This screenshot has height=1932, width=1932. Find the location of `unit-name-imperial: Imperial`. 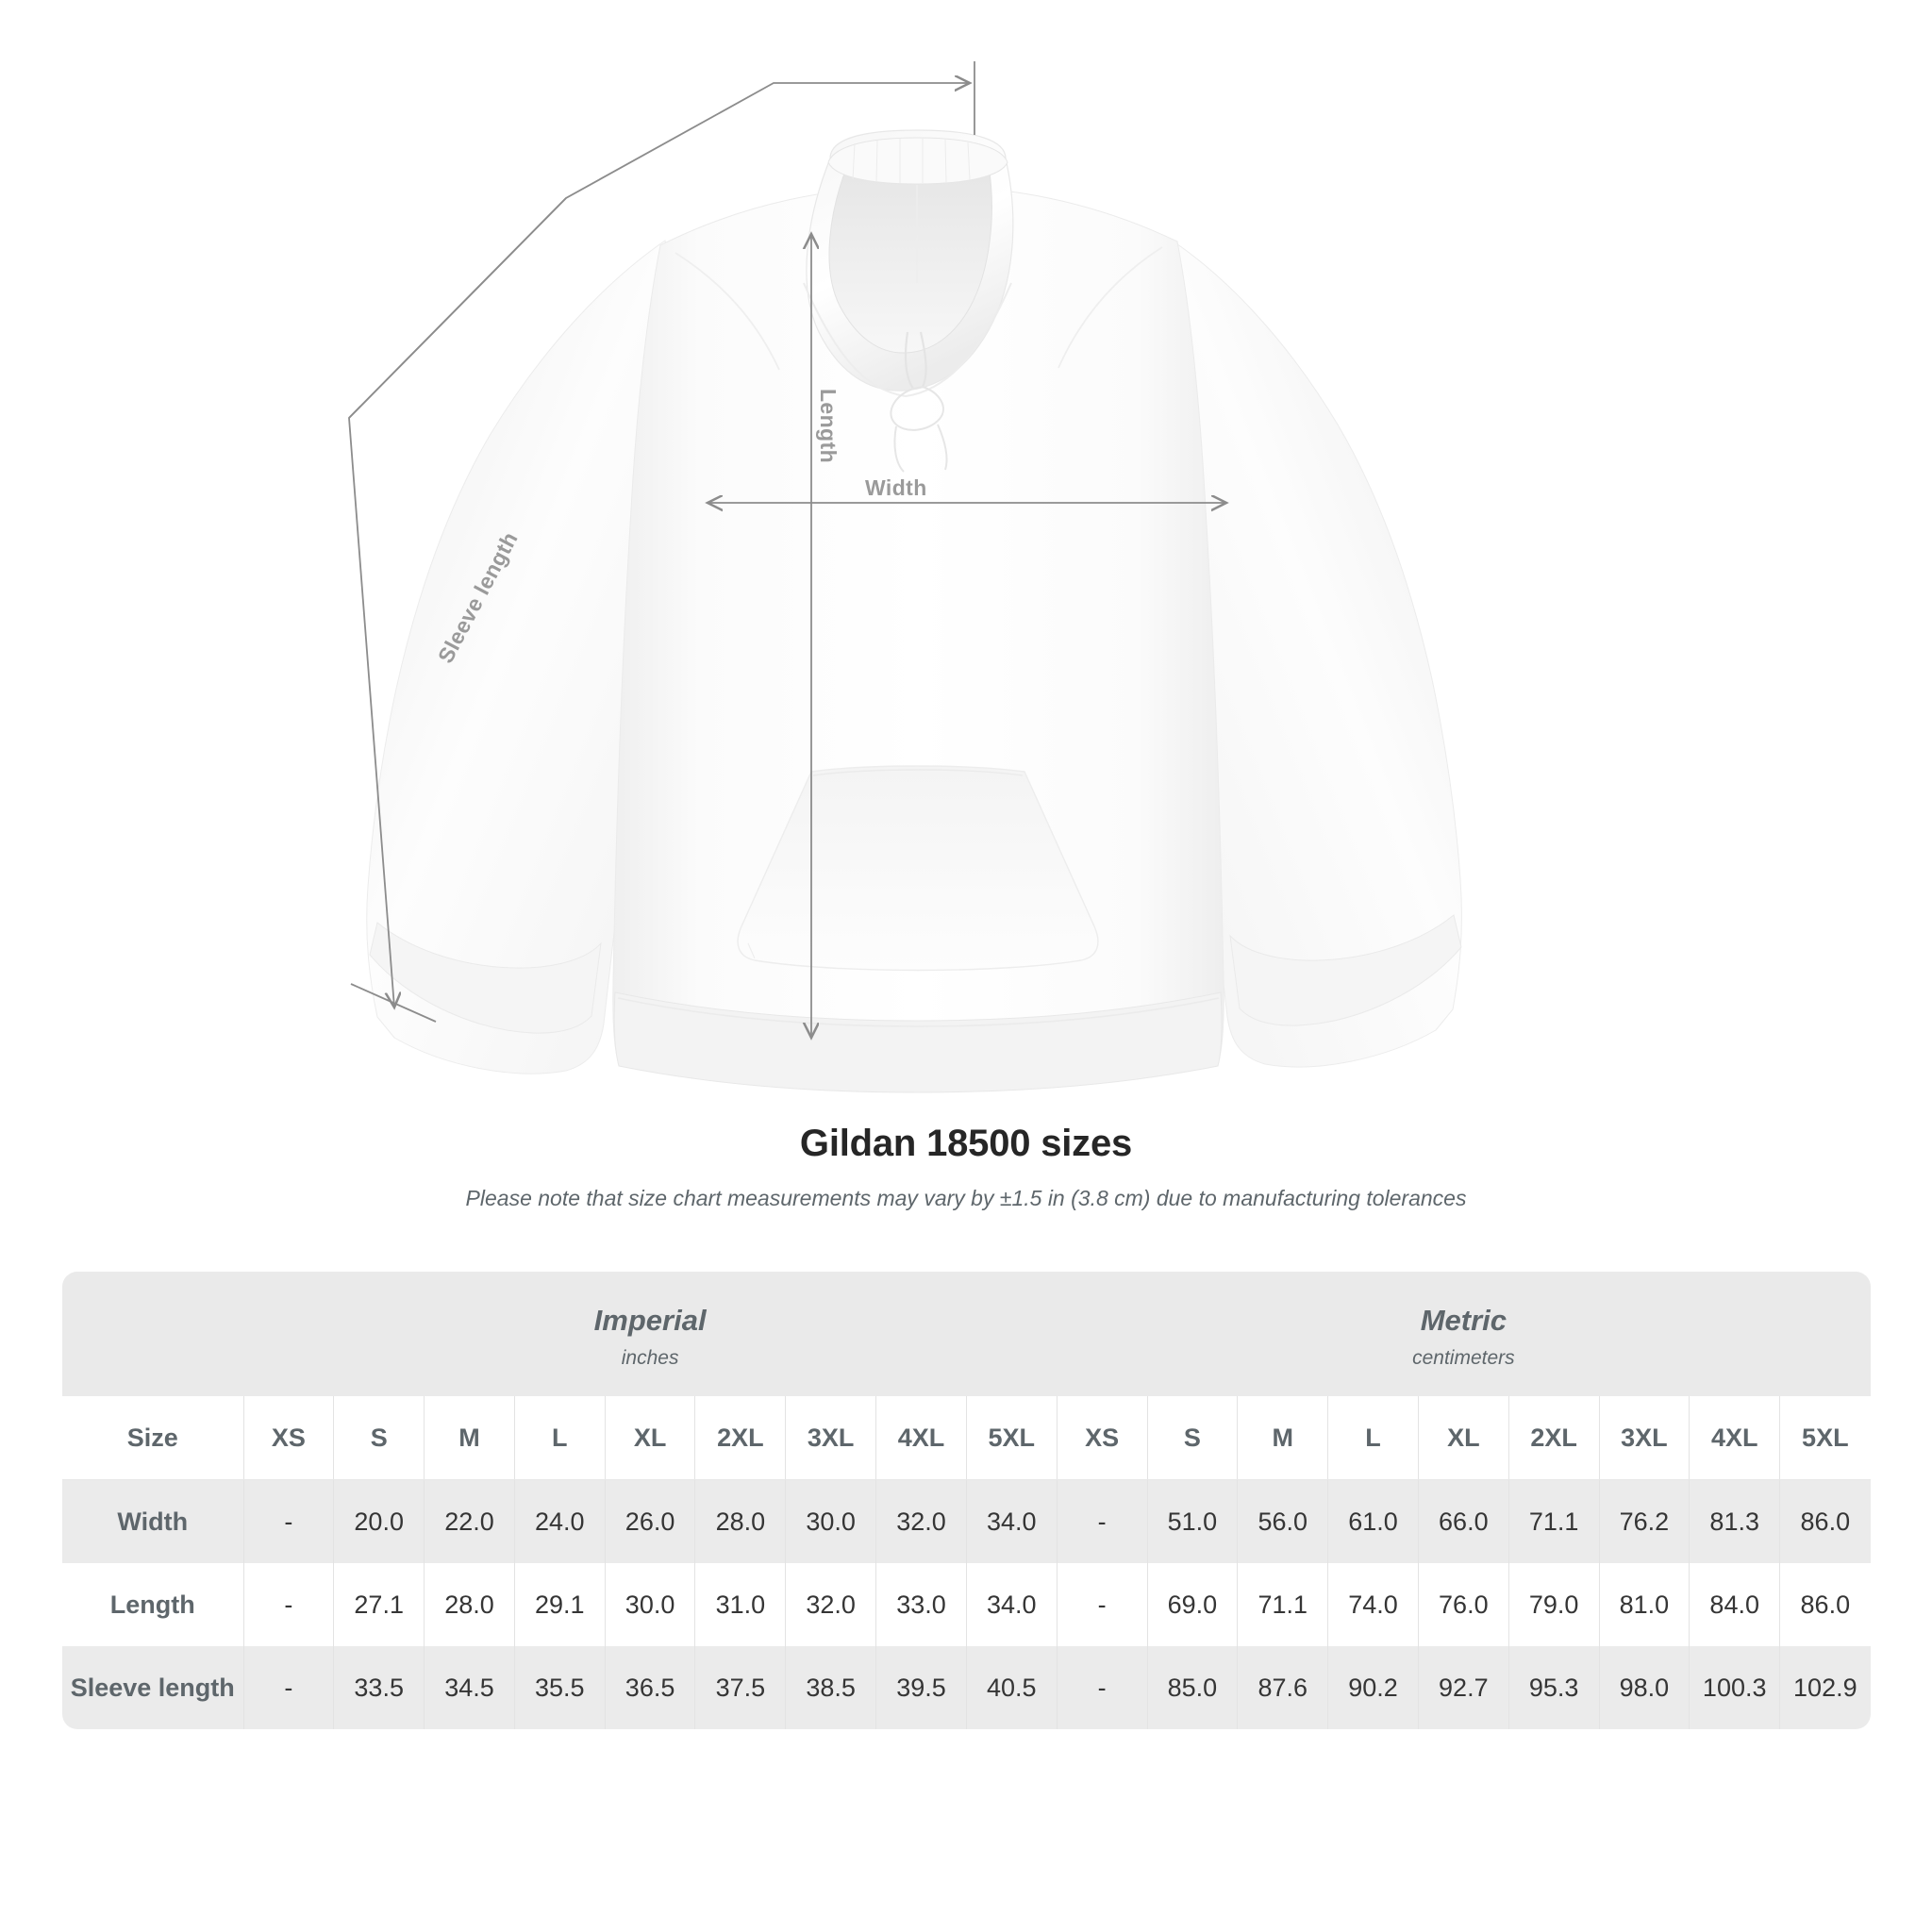

unit-name-imperial: Imperial is located at coordinates (650, 1321).